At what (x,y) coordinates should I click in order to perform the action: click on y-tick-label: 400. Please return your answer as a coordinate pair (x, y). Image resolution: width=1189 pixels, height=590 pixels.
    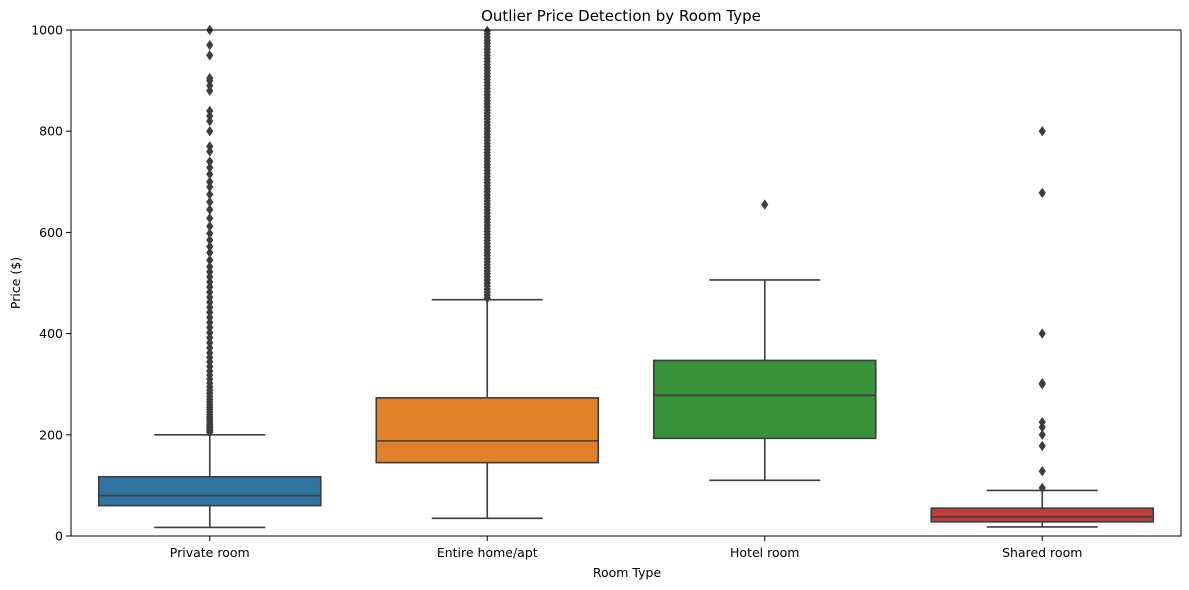
    Looking at the image, I should click on (51, 333).